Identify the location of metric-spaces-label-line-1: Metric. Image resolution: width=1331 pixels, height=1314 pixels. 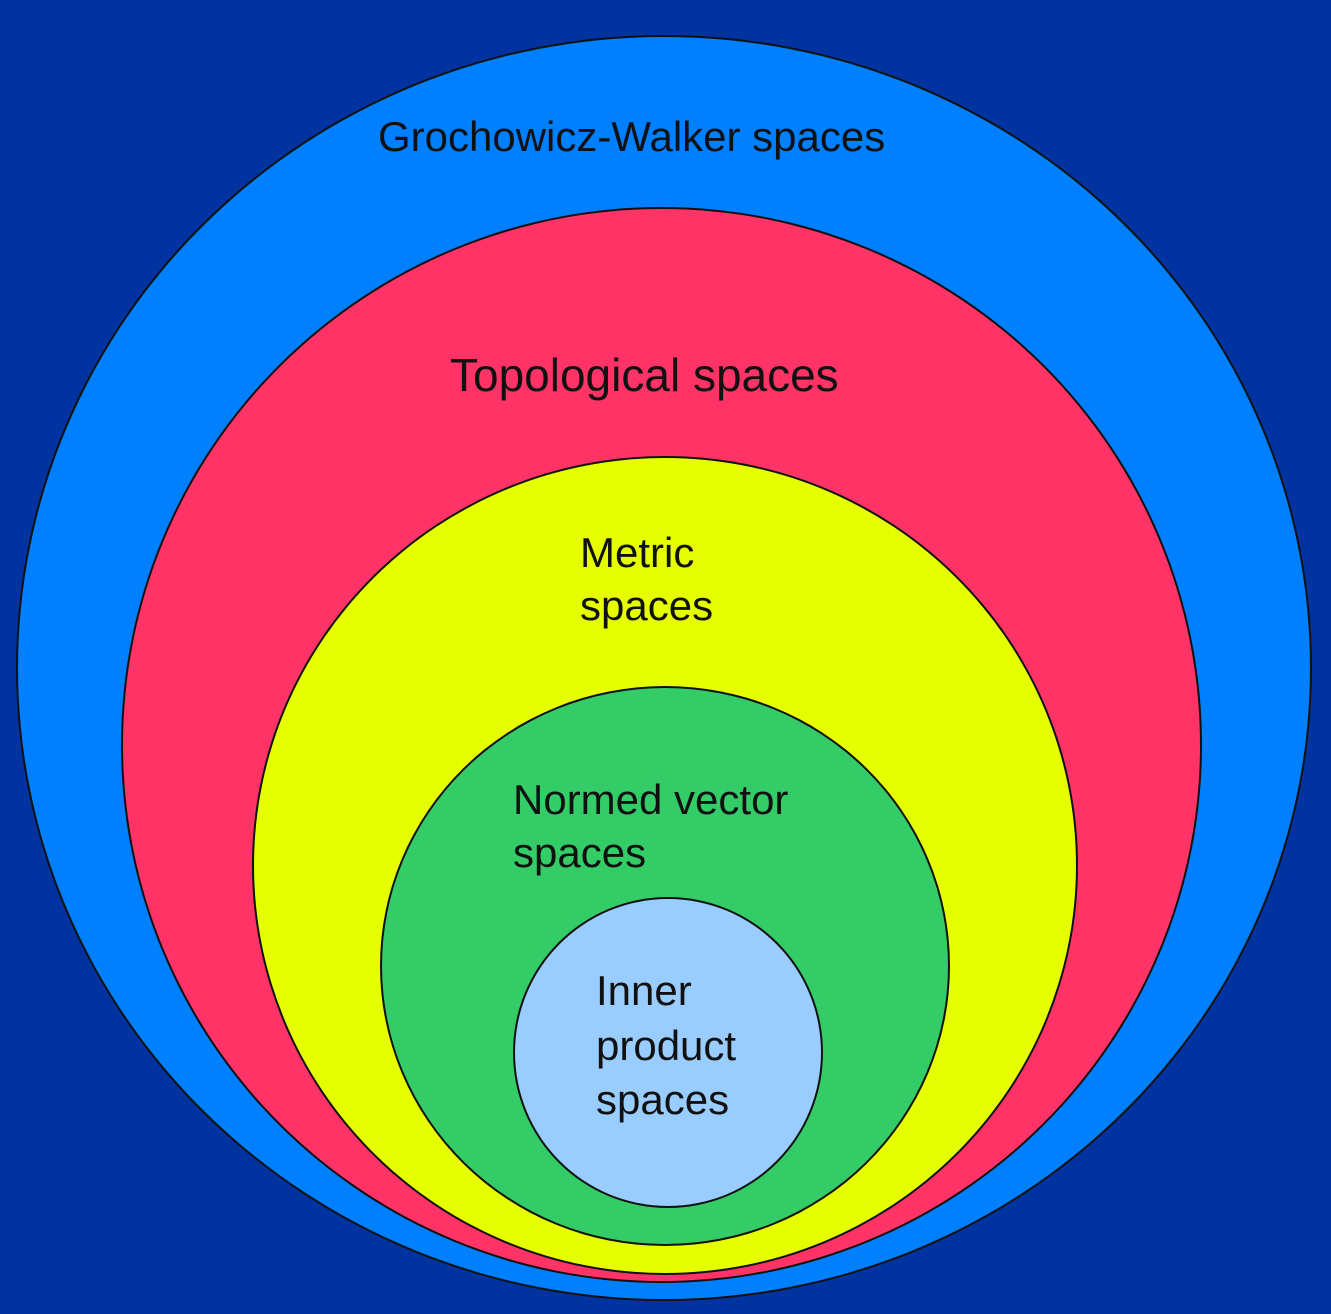
(637, 552).